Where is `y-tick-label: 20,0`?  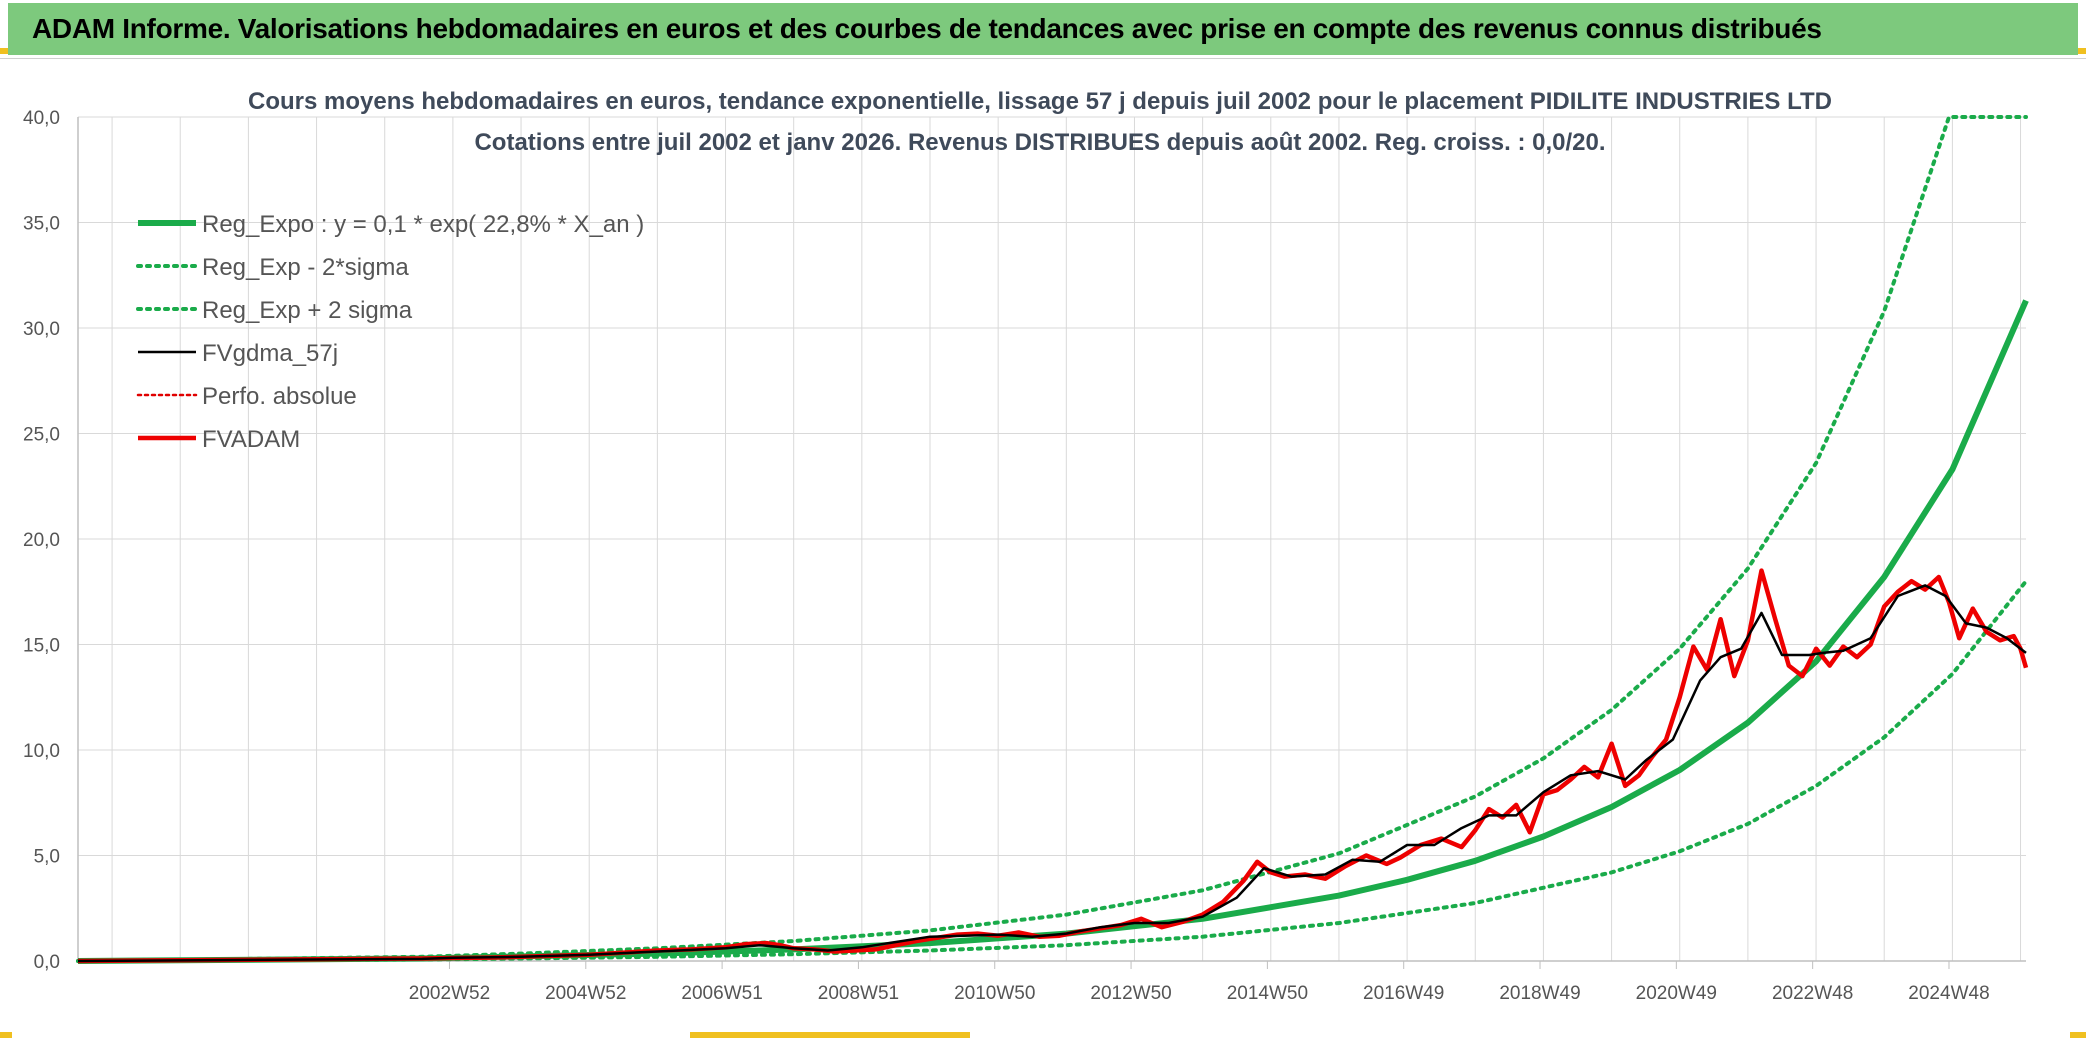 y-tick-label: 20,0 is located at coordinates (41, 540).